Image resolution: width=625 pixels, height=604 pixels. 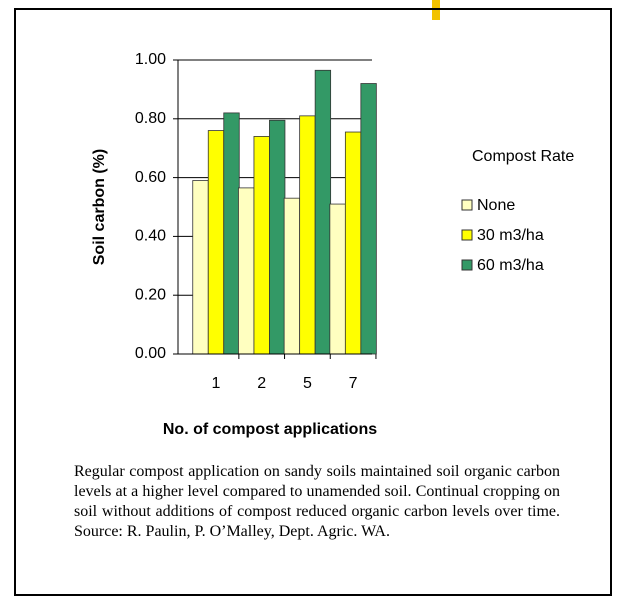 What do you see at coordinates (150, 294) in the screenshot?
I see `y-tick-label: 0.20` at bounding box center [150, 294].